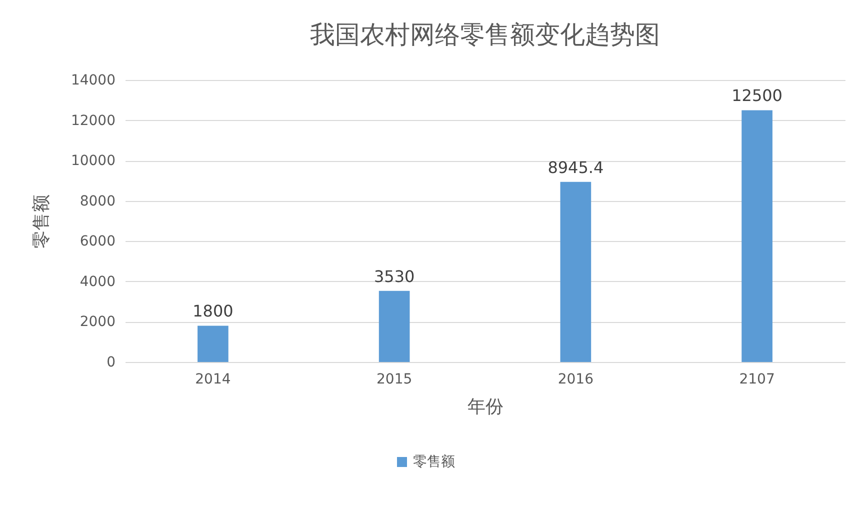 The height and width of the screenshot is (507, 867). What do you see at coordinates (98, 282) in the screenshot?
I see `y-tick-label: 4000` at bounding box center [98, 282].